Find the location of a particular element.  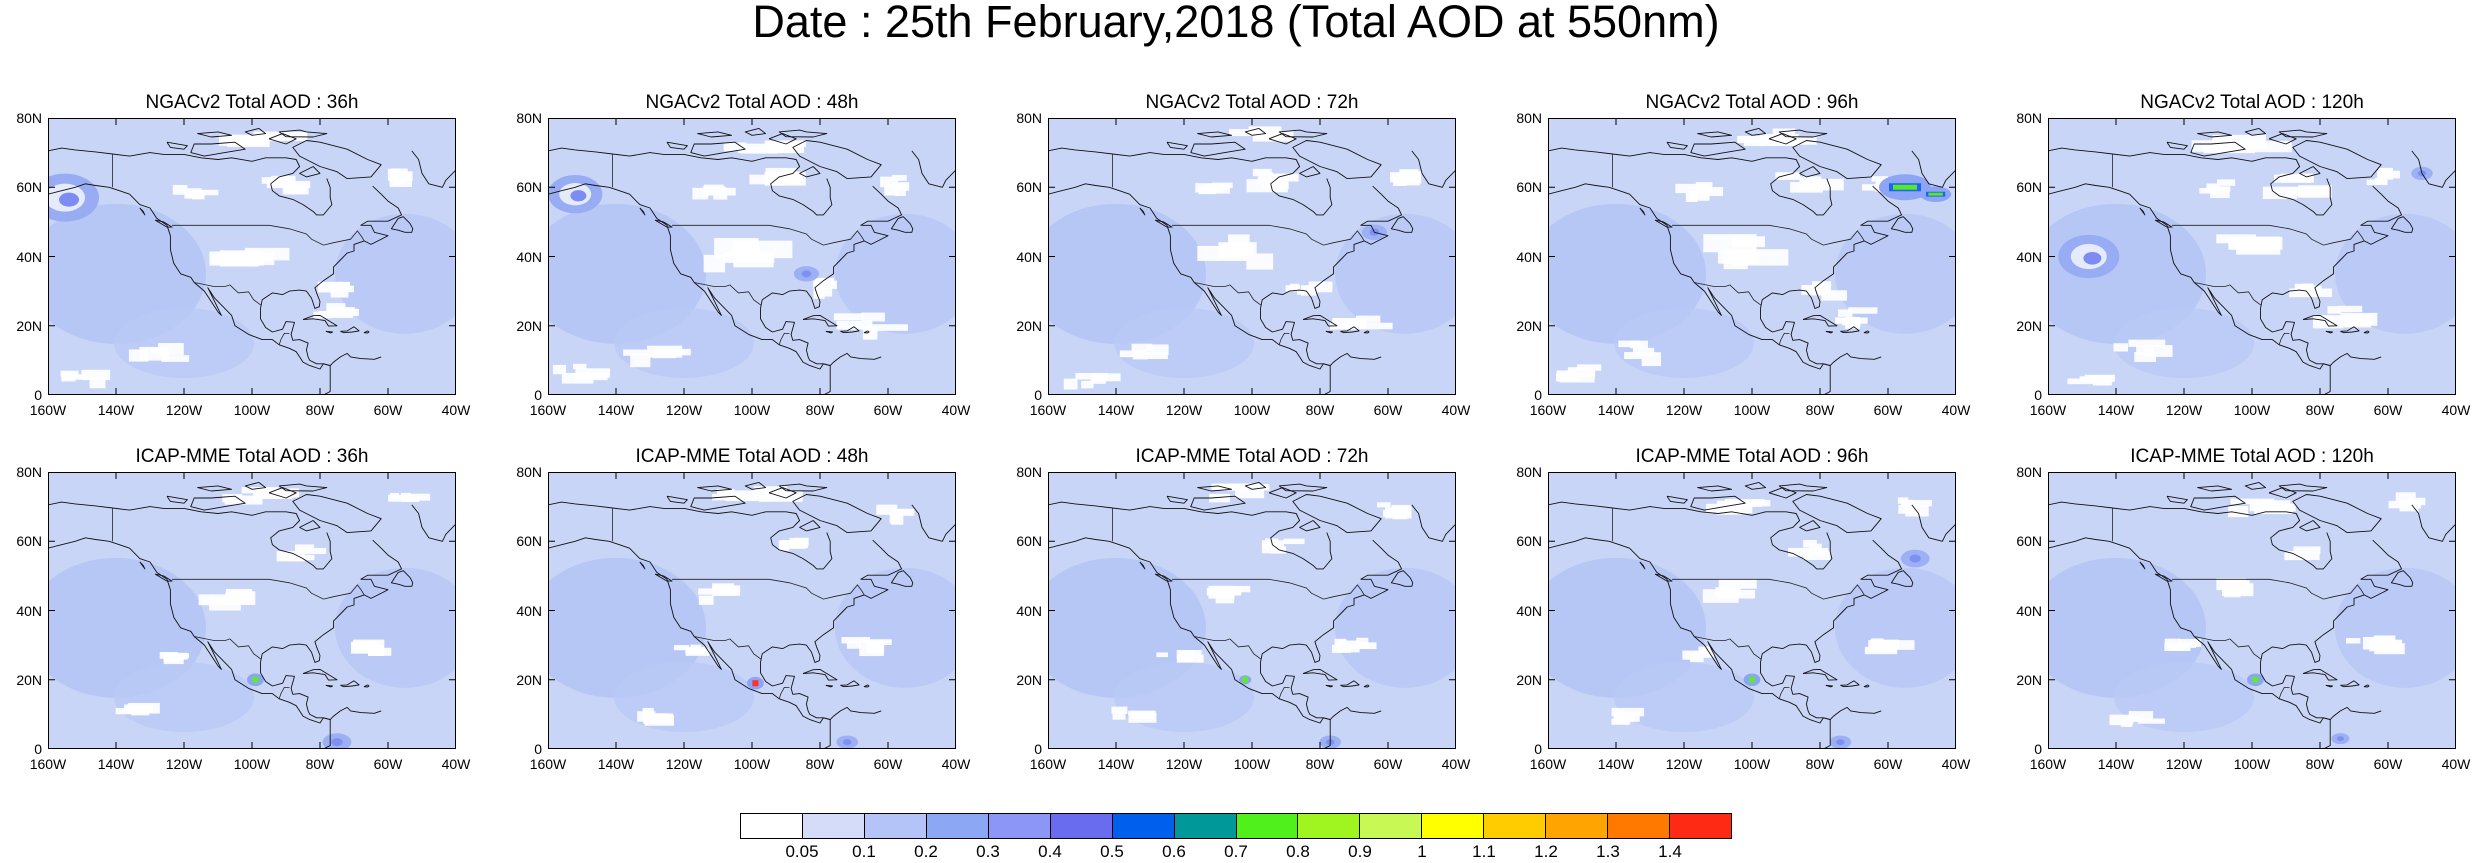

colorbar-label: 0.05 is located at coordinates (802, 851).